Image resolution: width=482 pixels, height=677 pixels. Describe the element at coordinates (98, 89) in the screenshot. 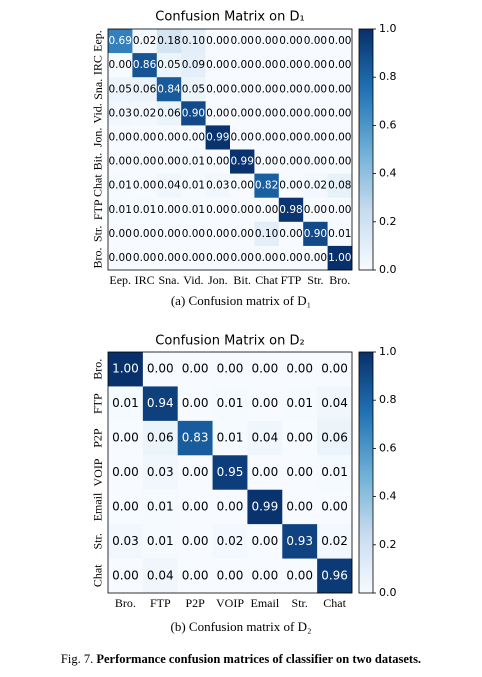

I see `y-tick-label: Sna.` at that location.